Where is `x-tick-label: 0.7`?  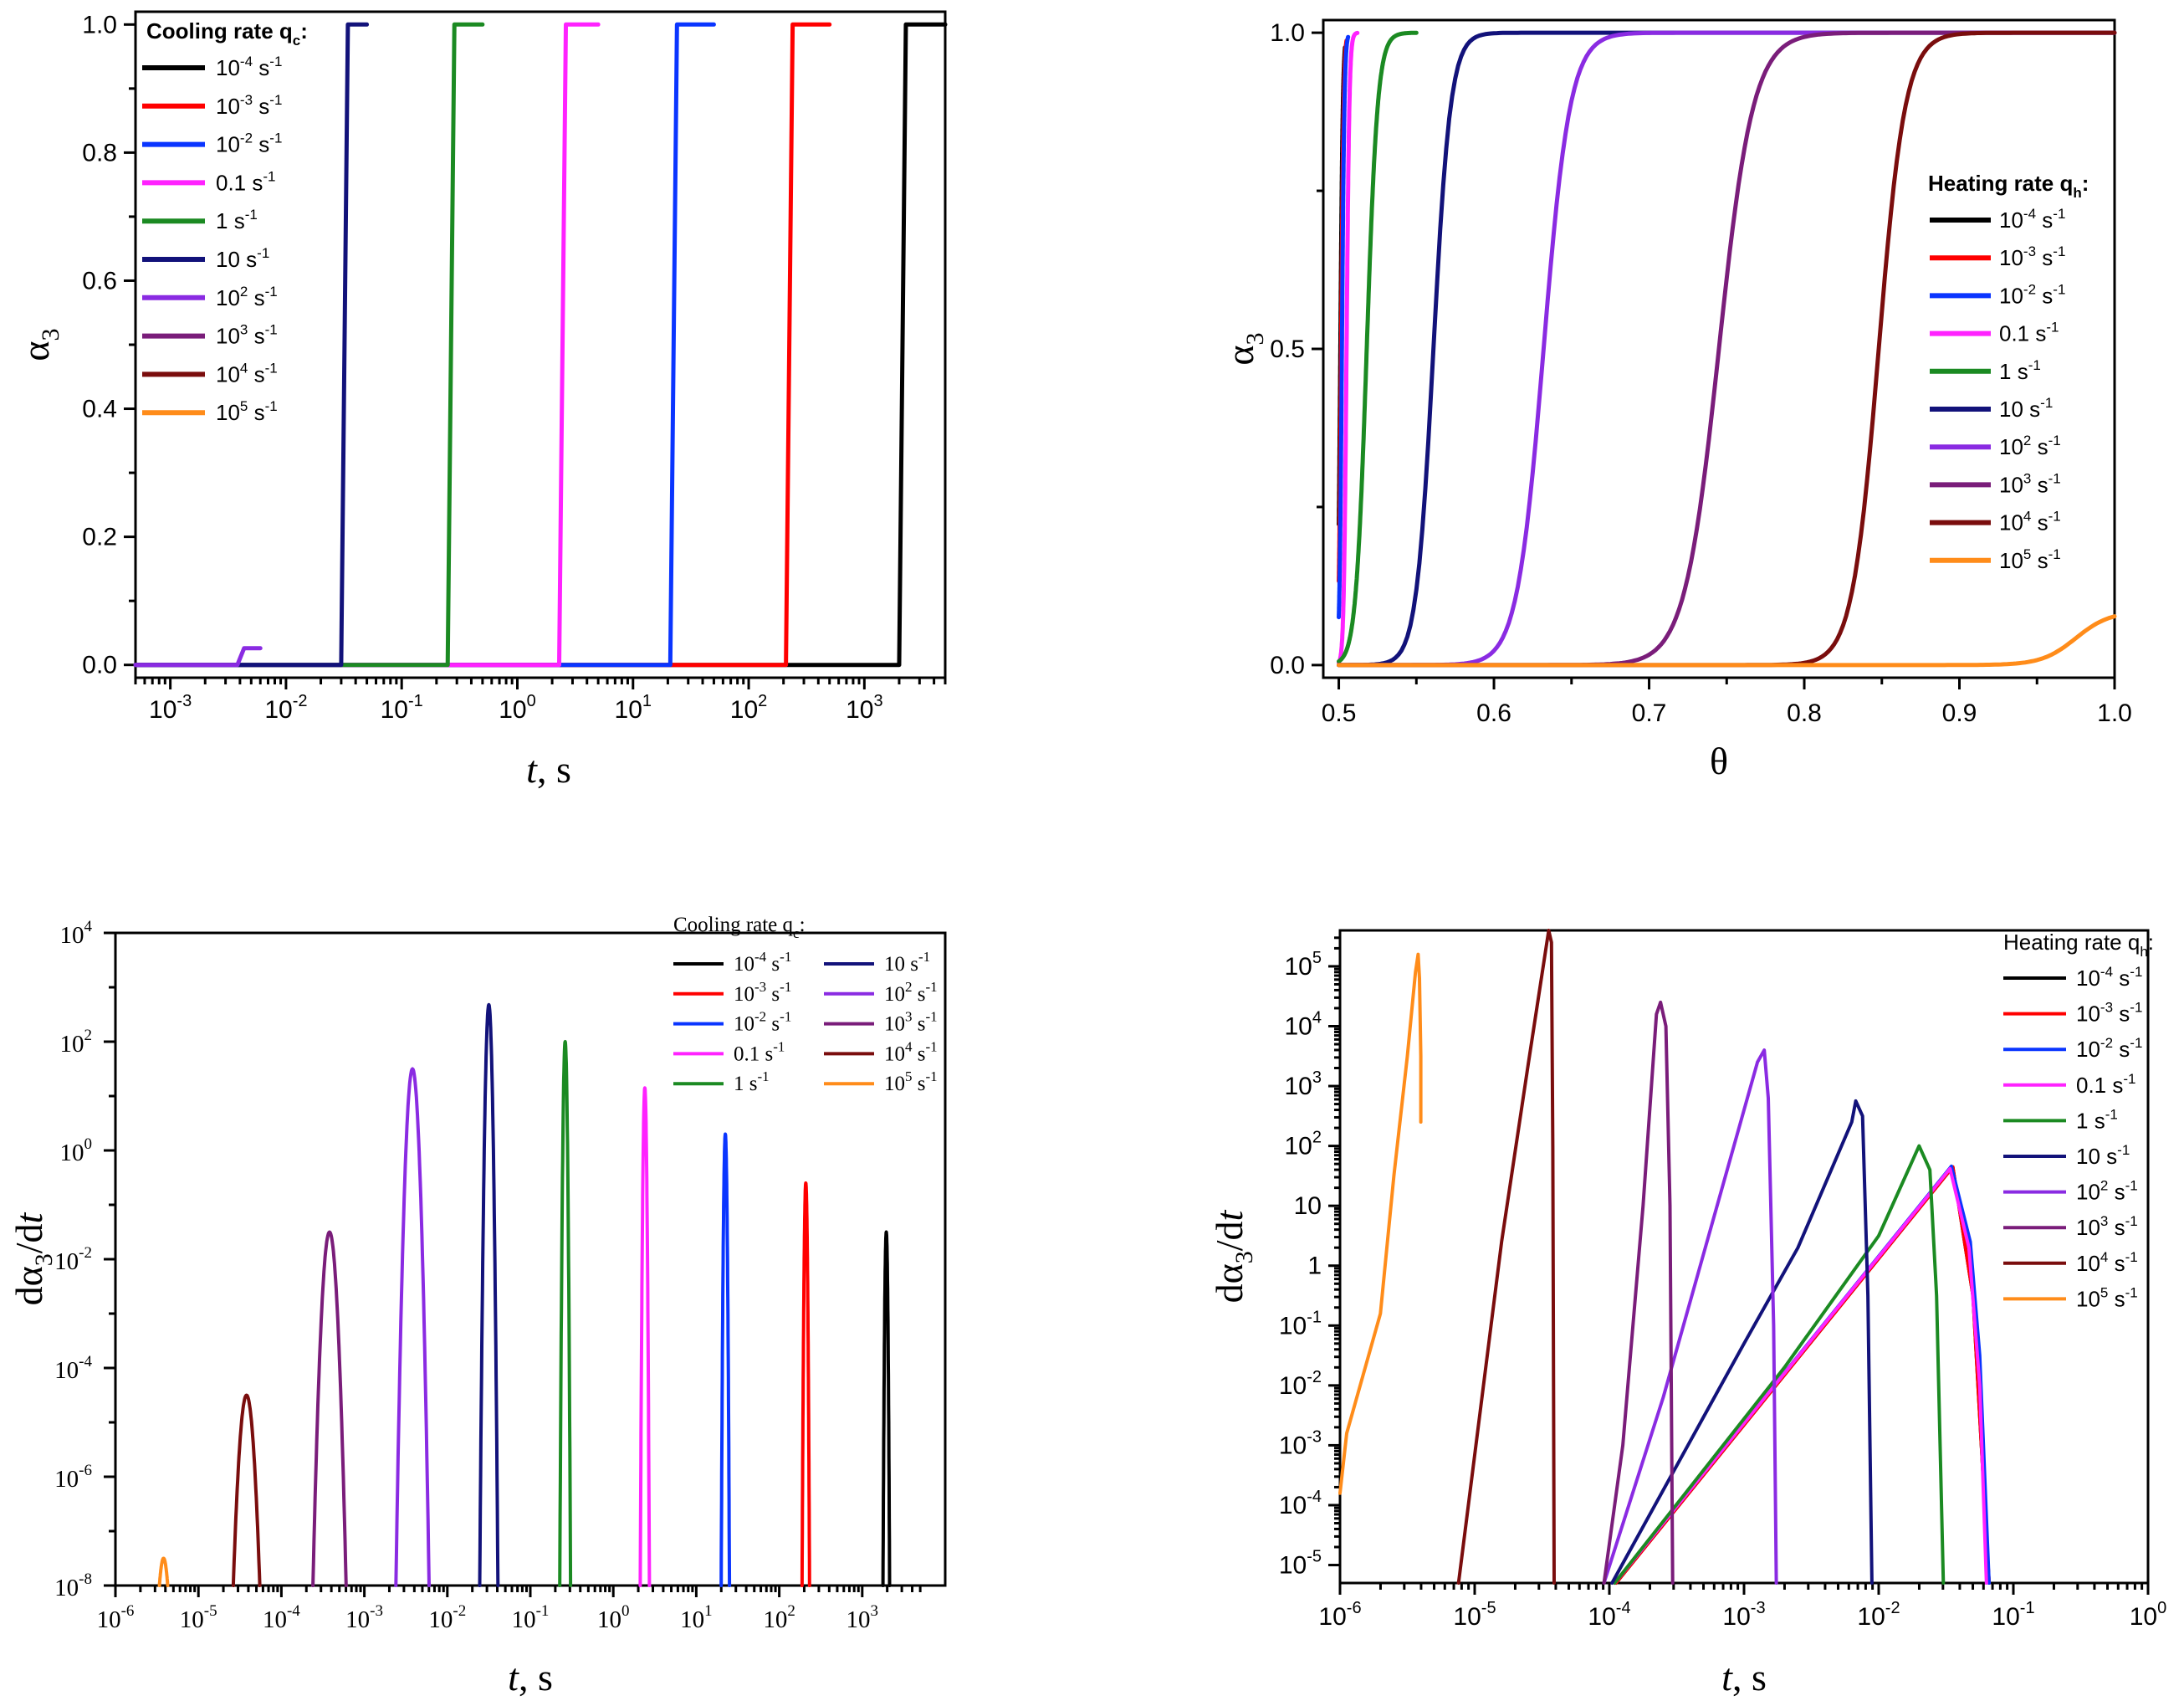 x-tick-label: 0.7 is located at coordinates (1649, 713).